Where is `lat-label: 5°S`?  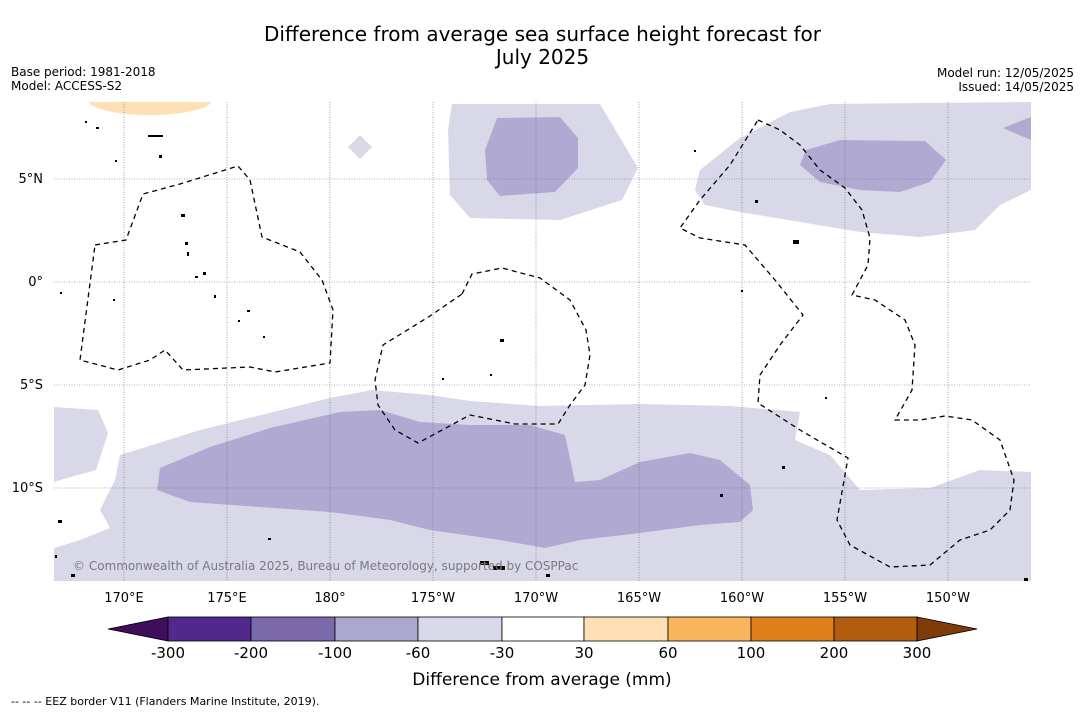
lat-label: 5°S is located at coordinates (31, 385).